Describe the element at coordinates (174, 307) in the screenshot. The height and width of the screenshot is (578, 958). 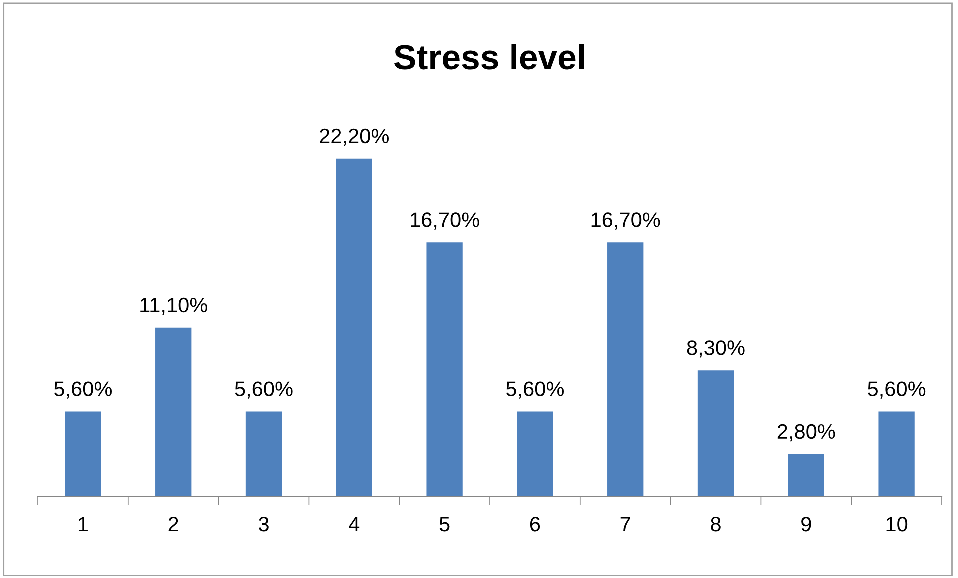
I see `data-label: 11,10%` at that location.